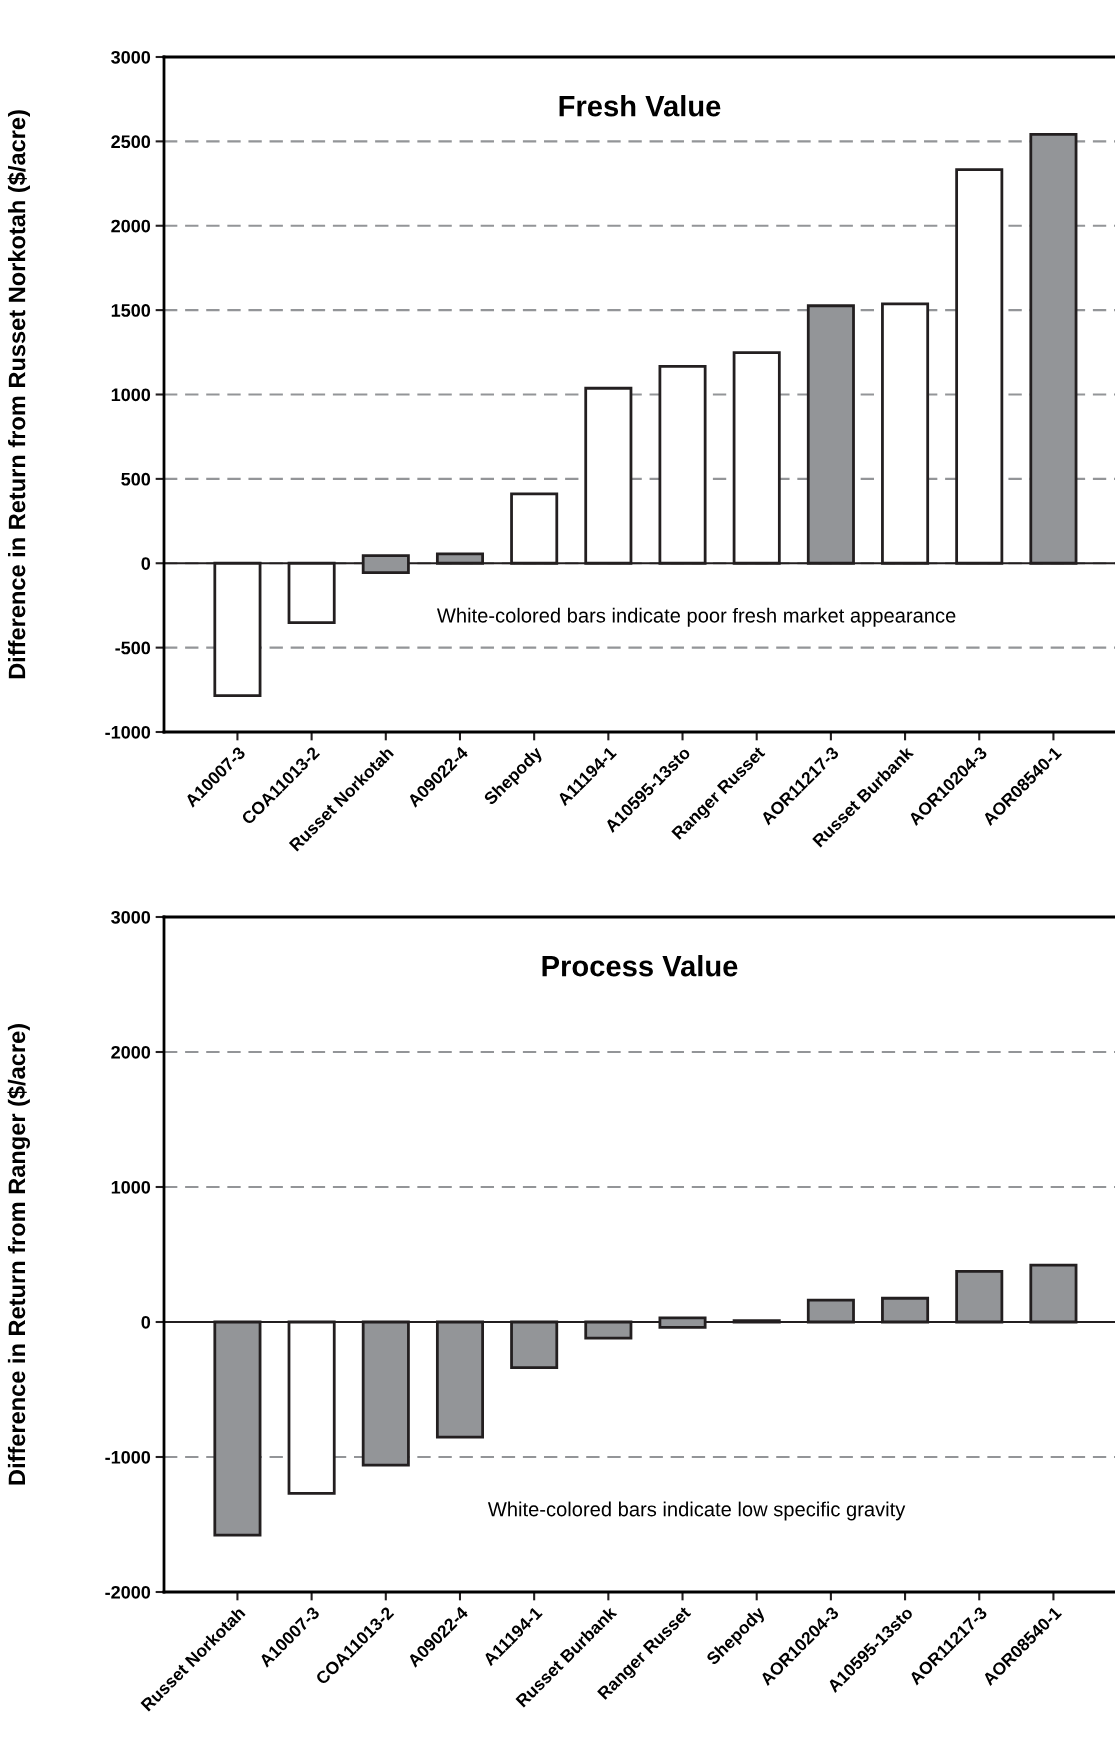 The width and height of the screenshot is (1115, 1745). I want to click on y-tick-label: 1500, so click(131, 310).